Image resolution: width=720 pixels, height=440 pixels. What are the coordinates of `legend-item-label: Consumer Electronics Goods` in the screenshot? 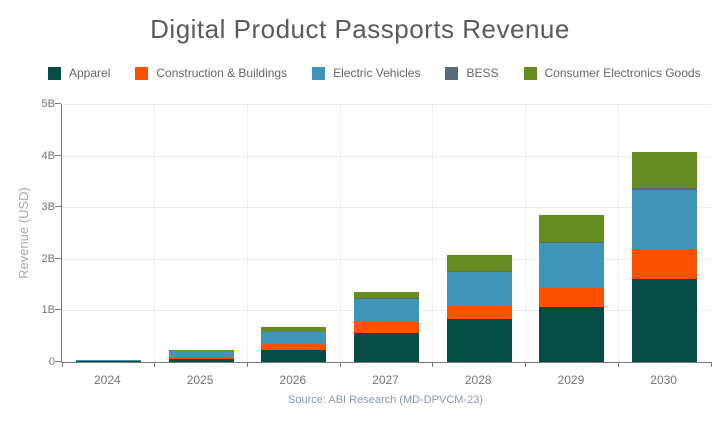 It's located at (622, 73).